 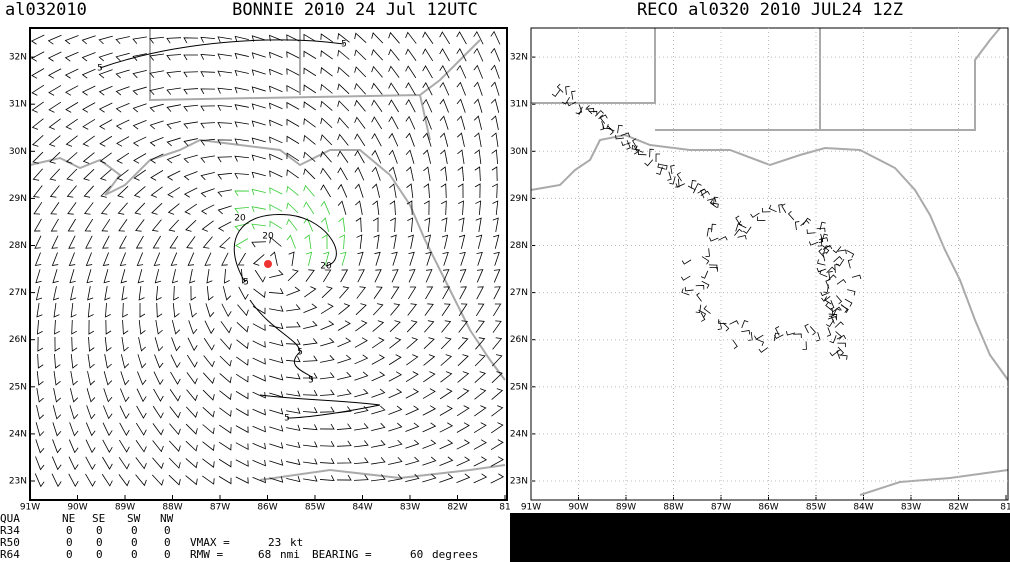 What do you see at coordinates (10, 542) in the screenshot?
I see `table-cell: R50` at bounding box center [10, 542].